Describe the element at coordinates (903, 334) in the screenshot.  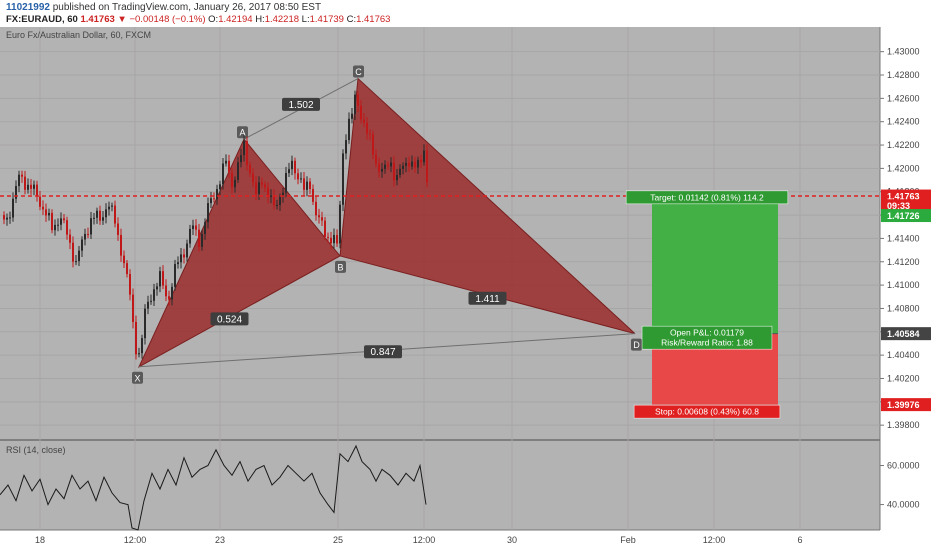
I see `price-badge-label: 1.40584` at that location.